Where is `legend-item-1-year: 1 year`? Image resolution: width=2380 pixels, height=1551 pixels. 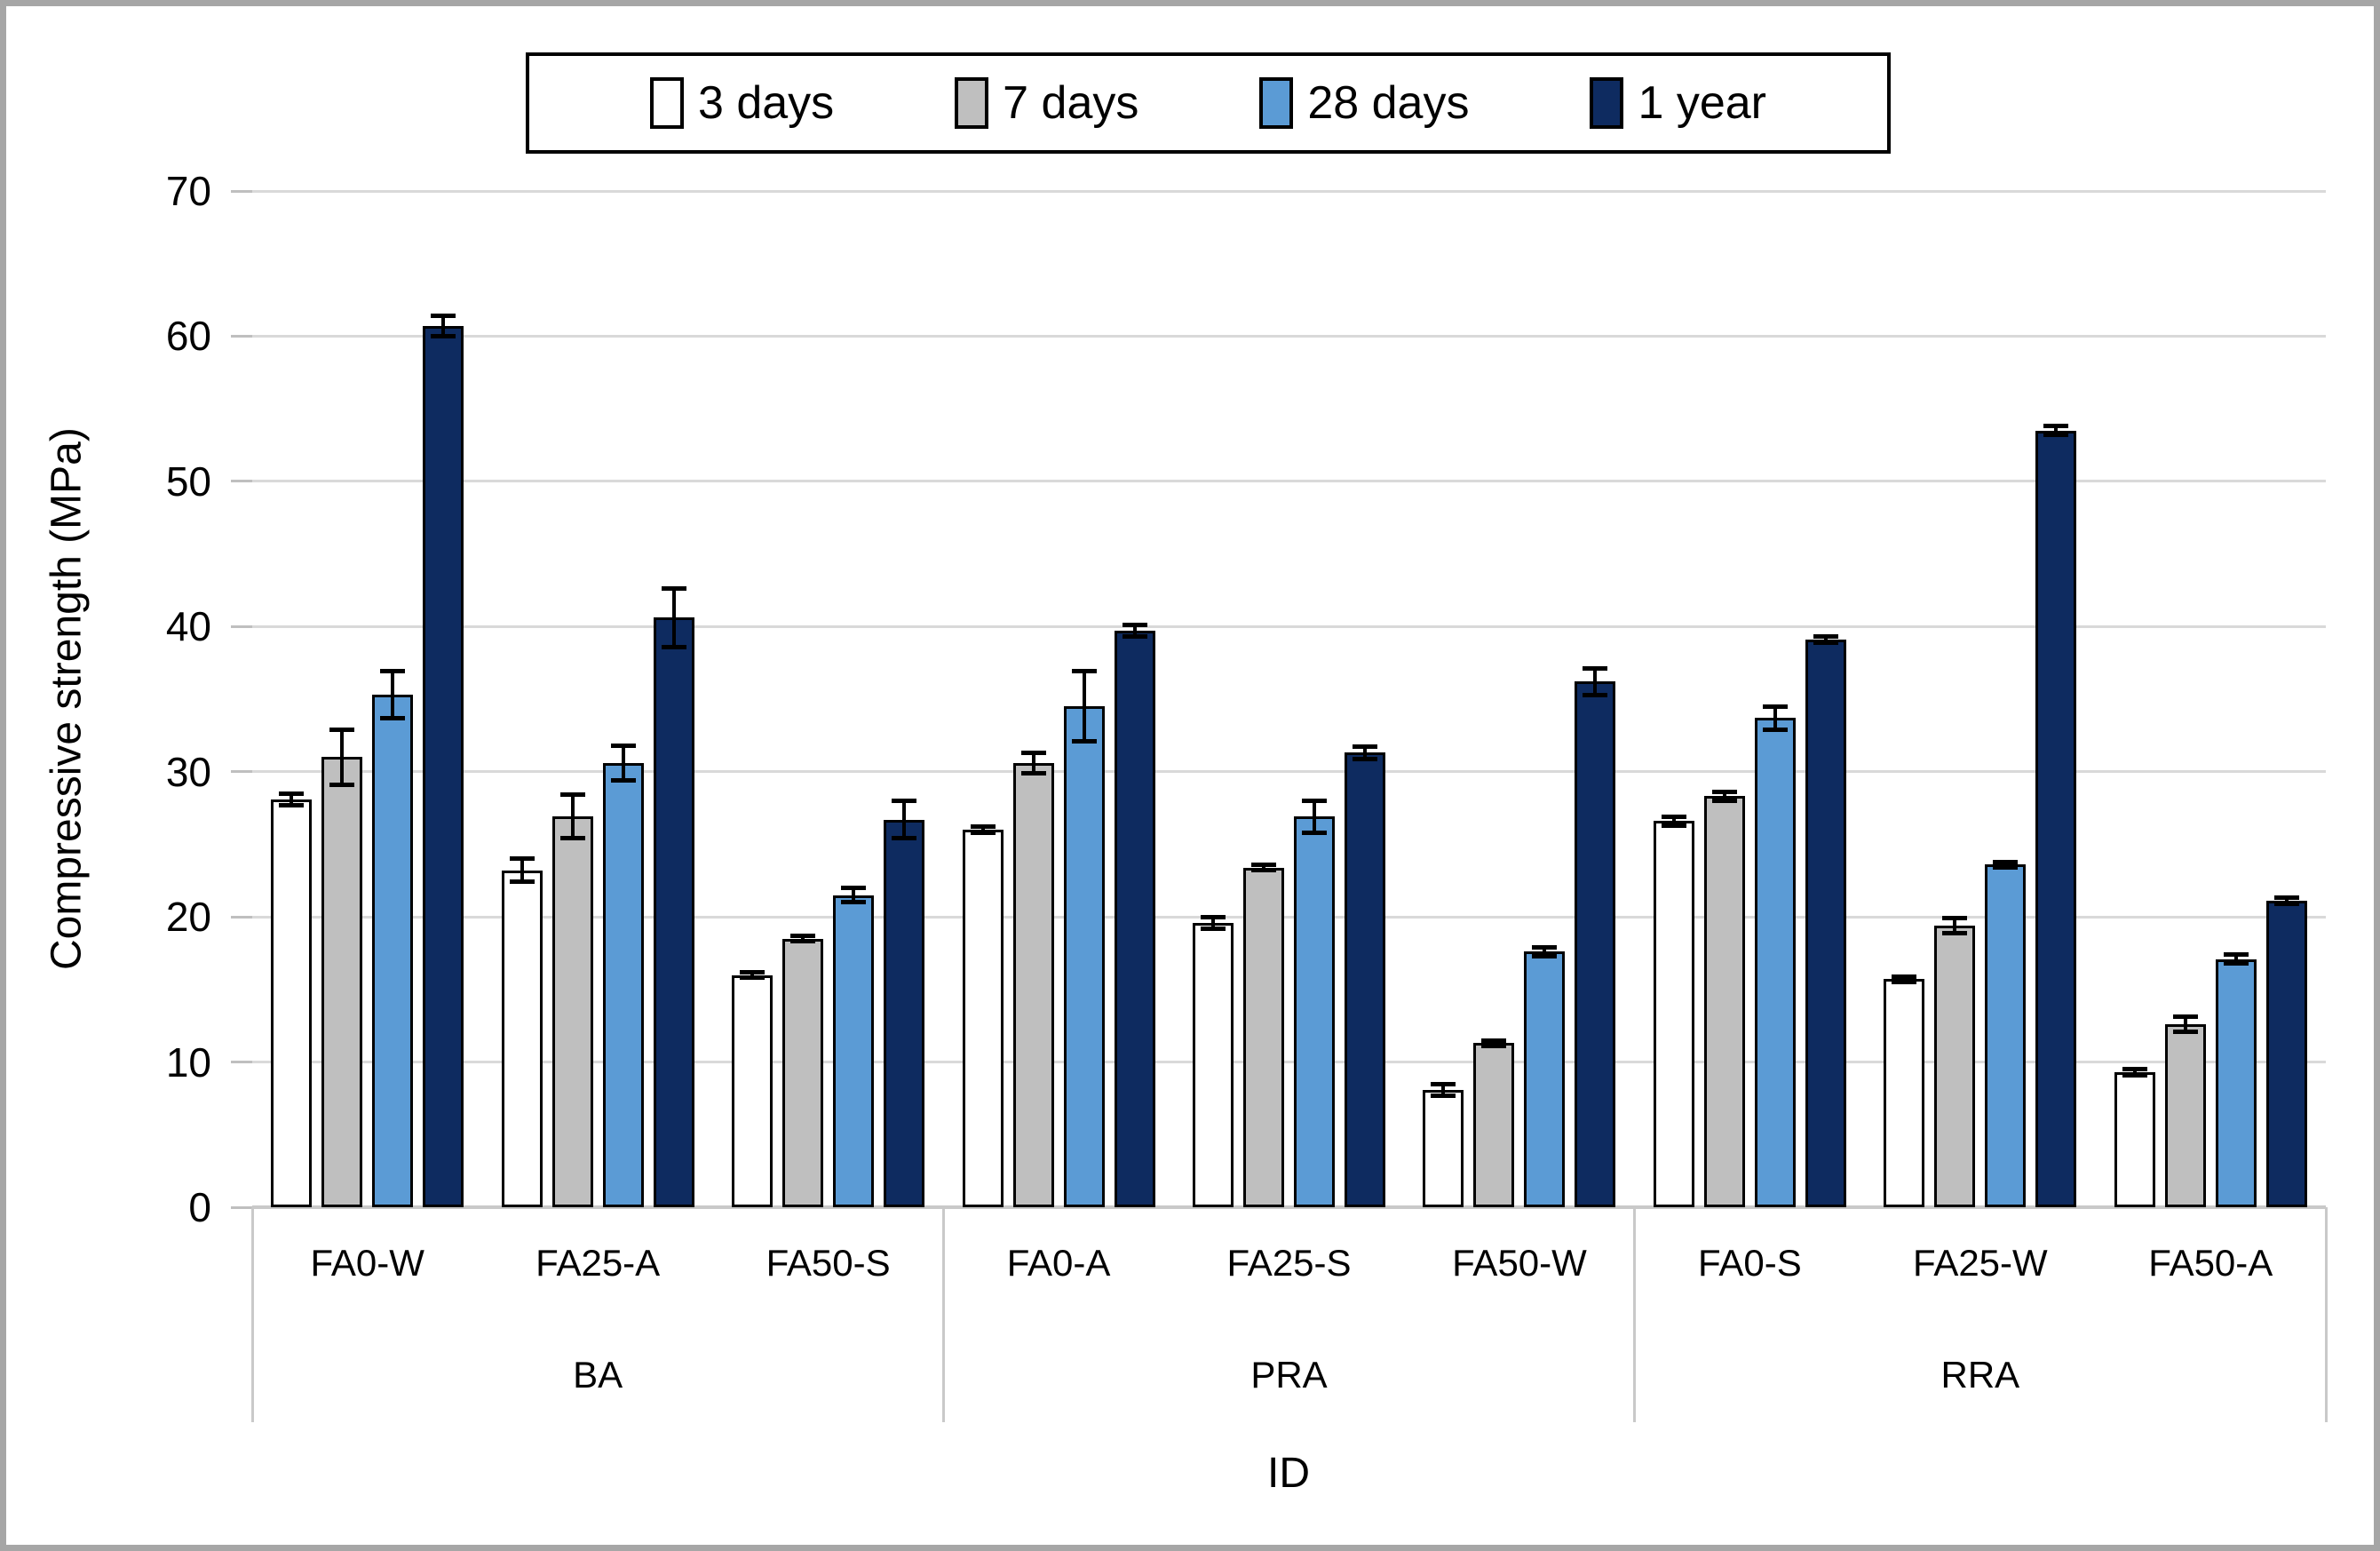 legend-item-1-year: 1 year is located at coordinates (1678, 103).